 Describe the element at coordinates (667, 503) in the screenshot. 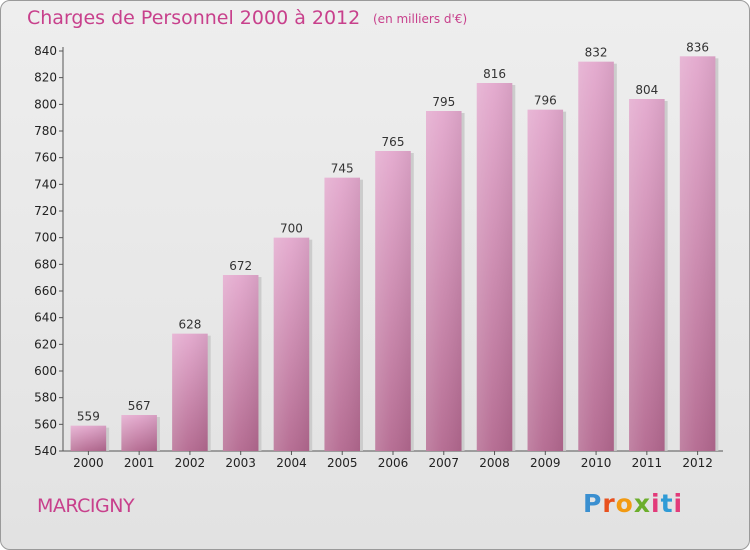

I see `logo-letter: t` at that location.